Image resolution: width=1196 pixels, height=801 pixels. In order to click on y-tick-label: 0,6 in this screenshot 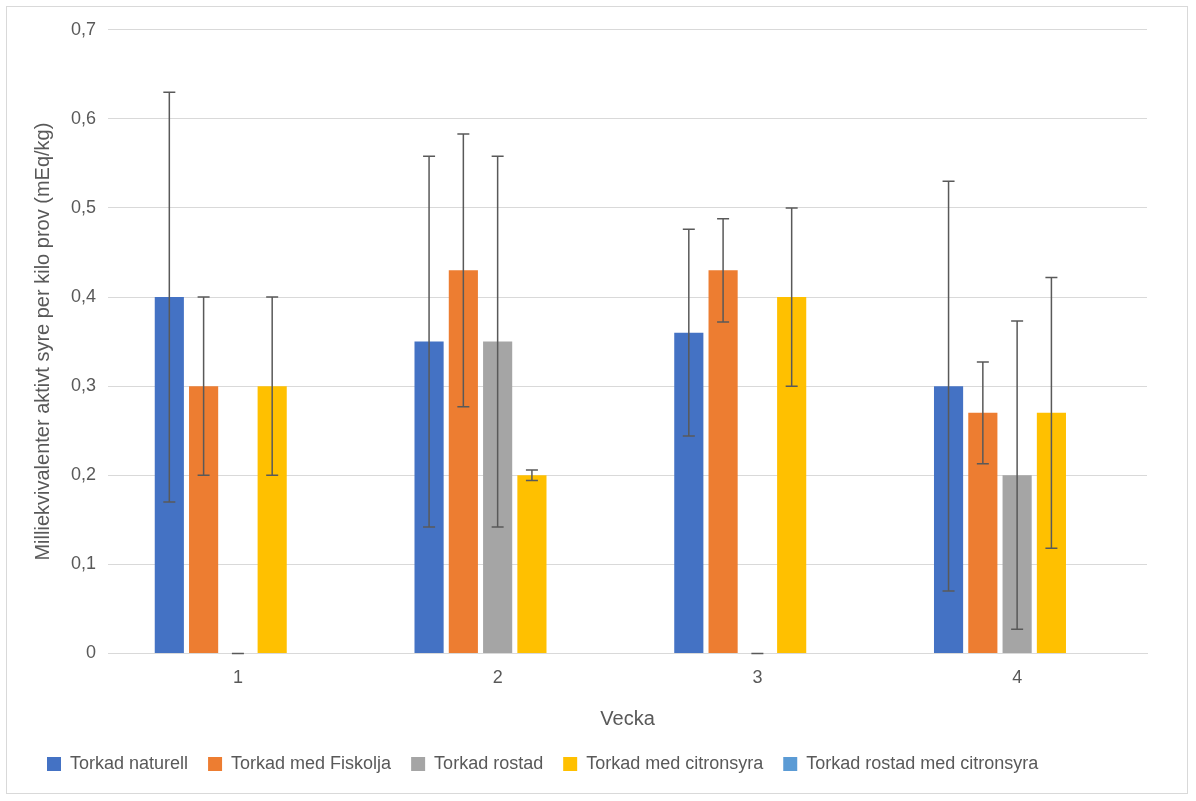, I will do `click(83, 117)`.